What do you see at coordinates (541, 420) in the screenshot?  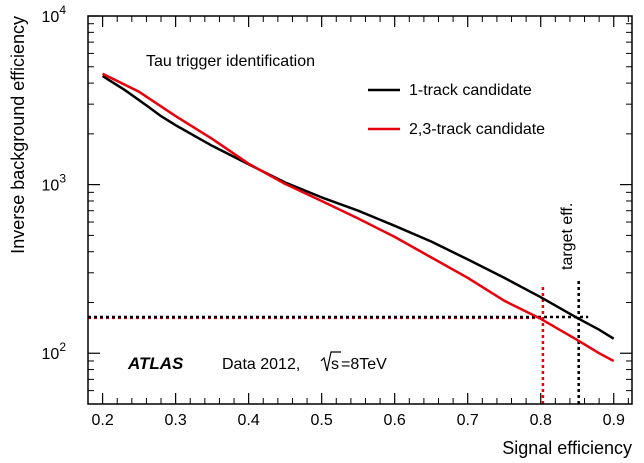 I see `x-tick-label: 0.8` at bounding box center [541, 420].